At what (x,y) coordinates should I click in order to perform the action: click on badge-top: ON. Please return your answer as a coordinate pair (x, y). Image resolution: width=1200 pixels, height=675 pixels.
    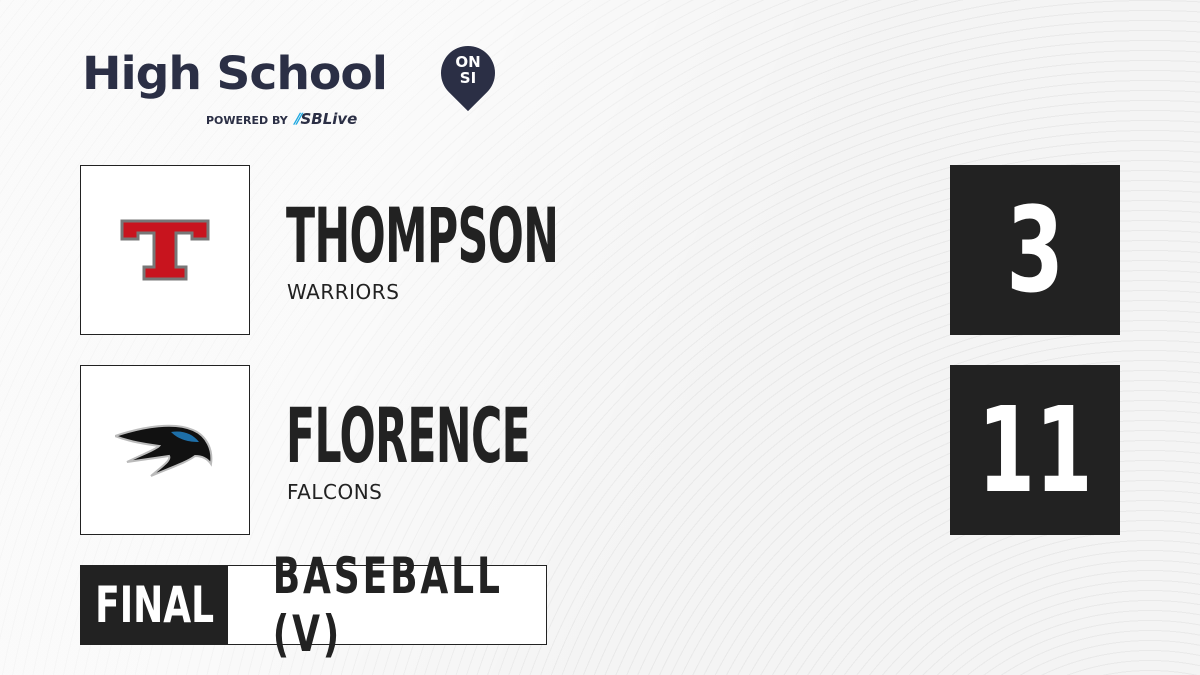
    Looking at the image, I should click on (468, 62).